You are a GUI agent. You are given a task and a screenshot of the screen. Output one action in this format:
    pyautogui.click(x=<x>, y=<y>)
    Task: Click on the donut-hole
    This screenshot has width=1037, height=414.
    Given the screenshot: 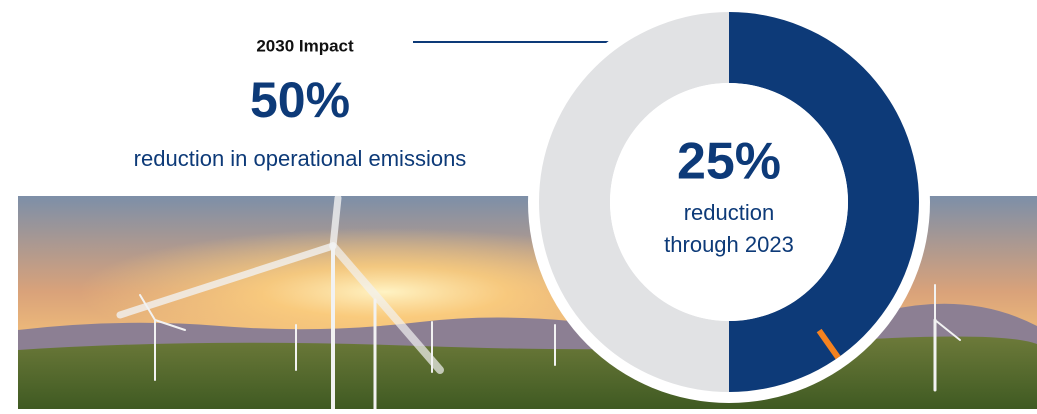 What is the action you would take?
    pyautogui.click(x=729, y=202)
    